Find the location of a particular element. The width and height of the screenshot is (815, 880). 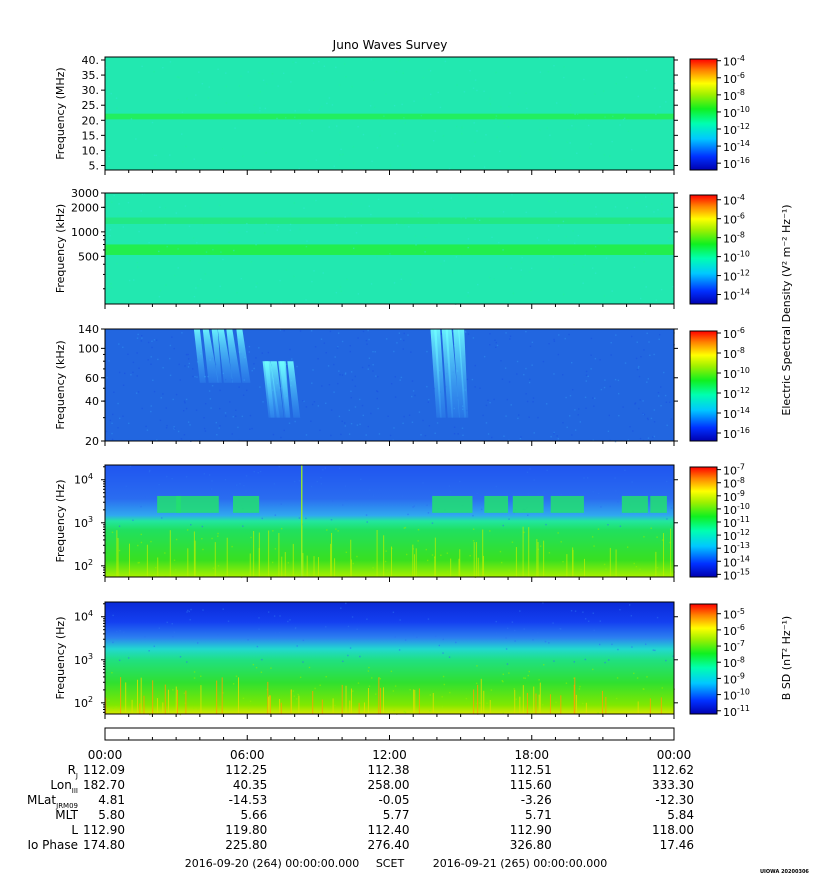

colorbar-tick-label-exponent: -8 is located at coordinates (741, 659).